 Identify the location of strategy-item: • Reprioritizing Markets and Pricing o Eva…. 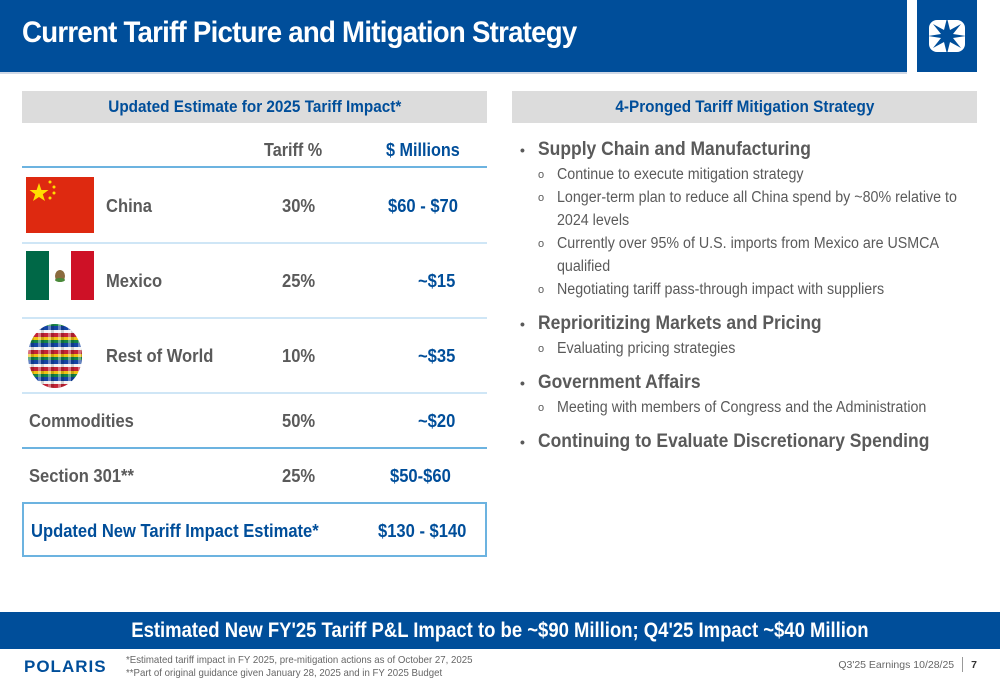
(750, 335).